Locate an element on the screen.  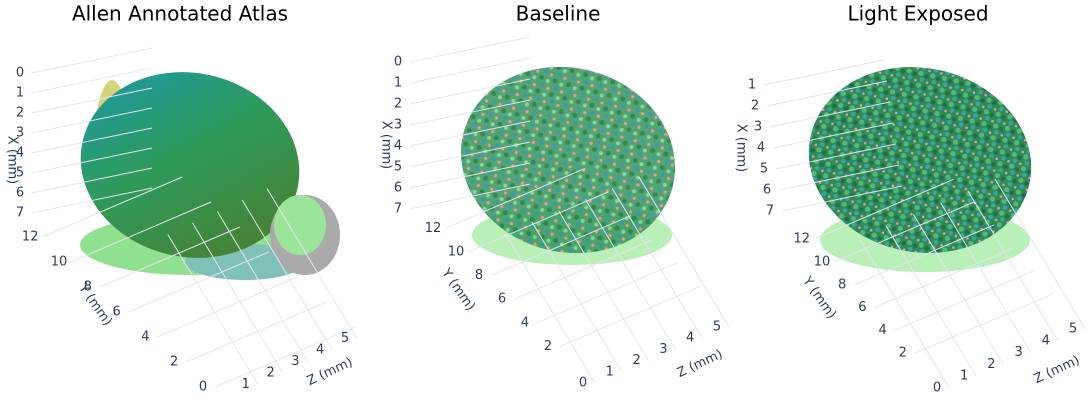
z-tick-label: 0 is located at coordinates (583, 383).